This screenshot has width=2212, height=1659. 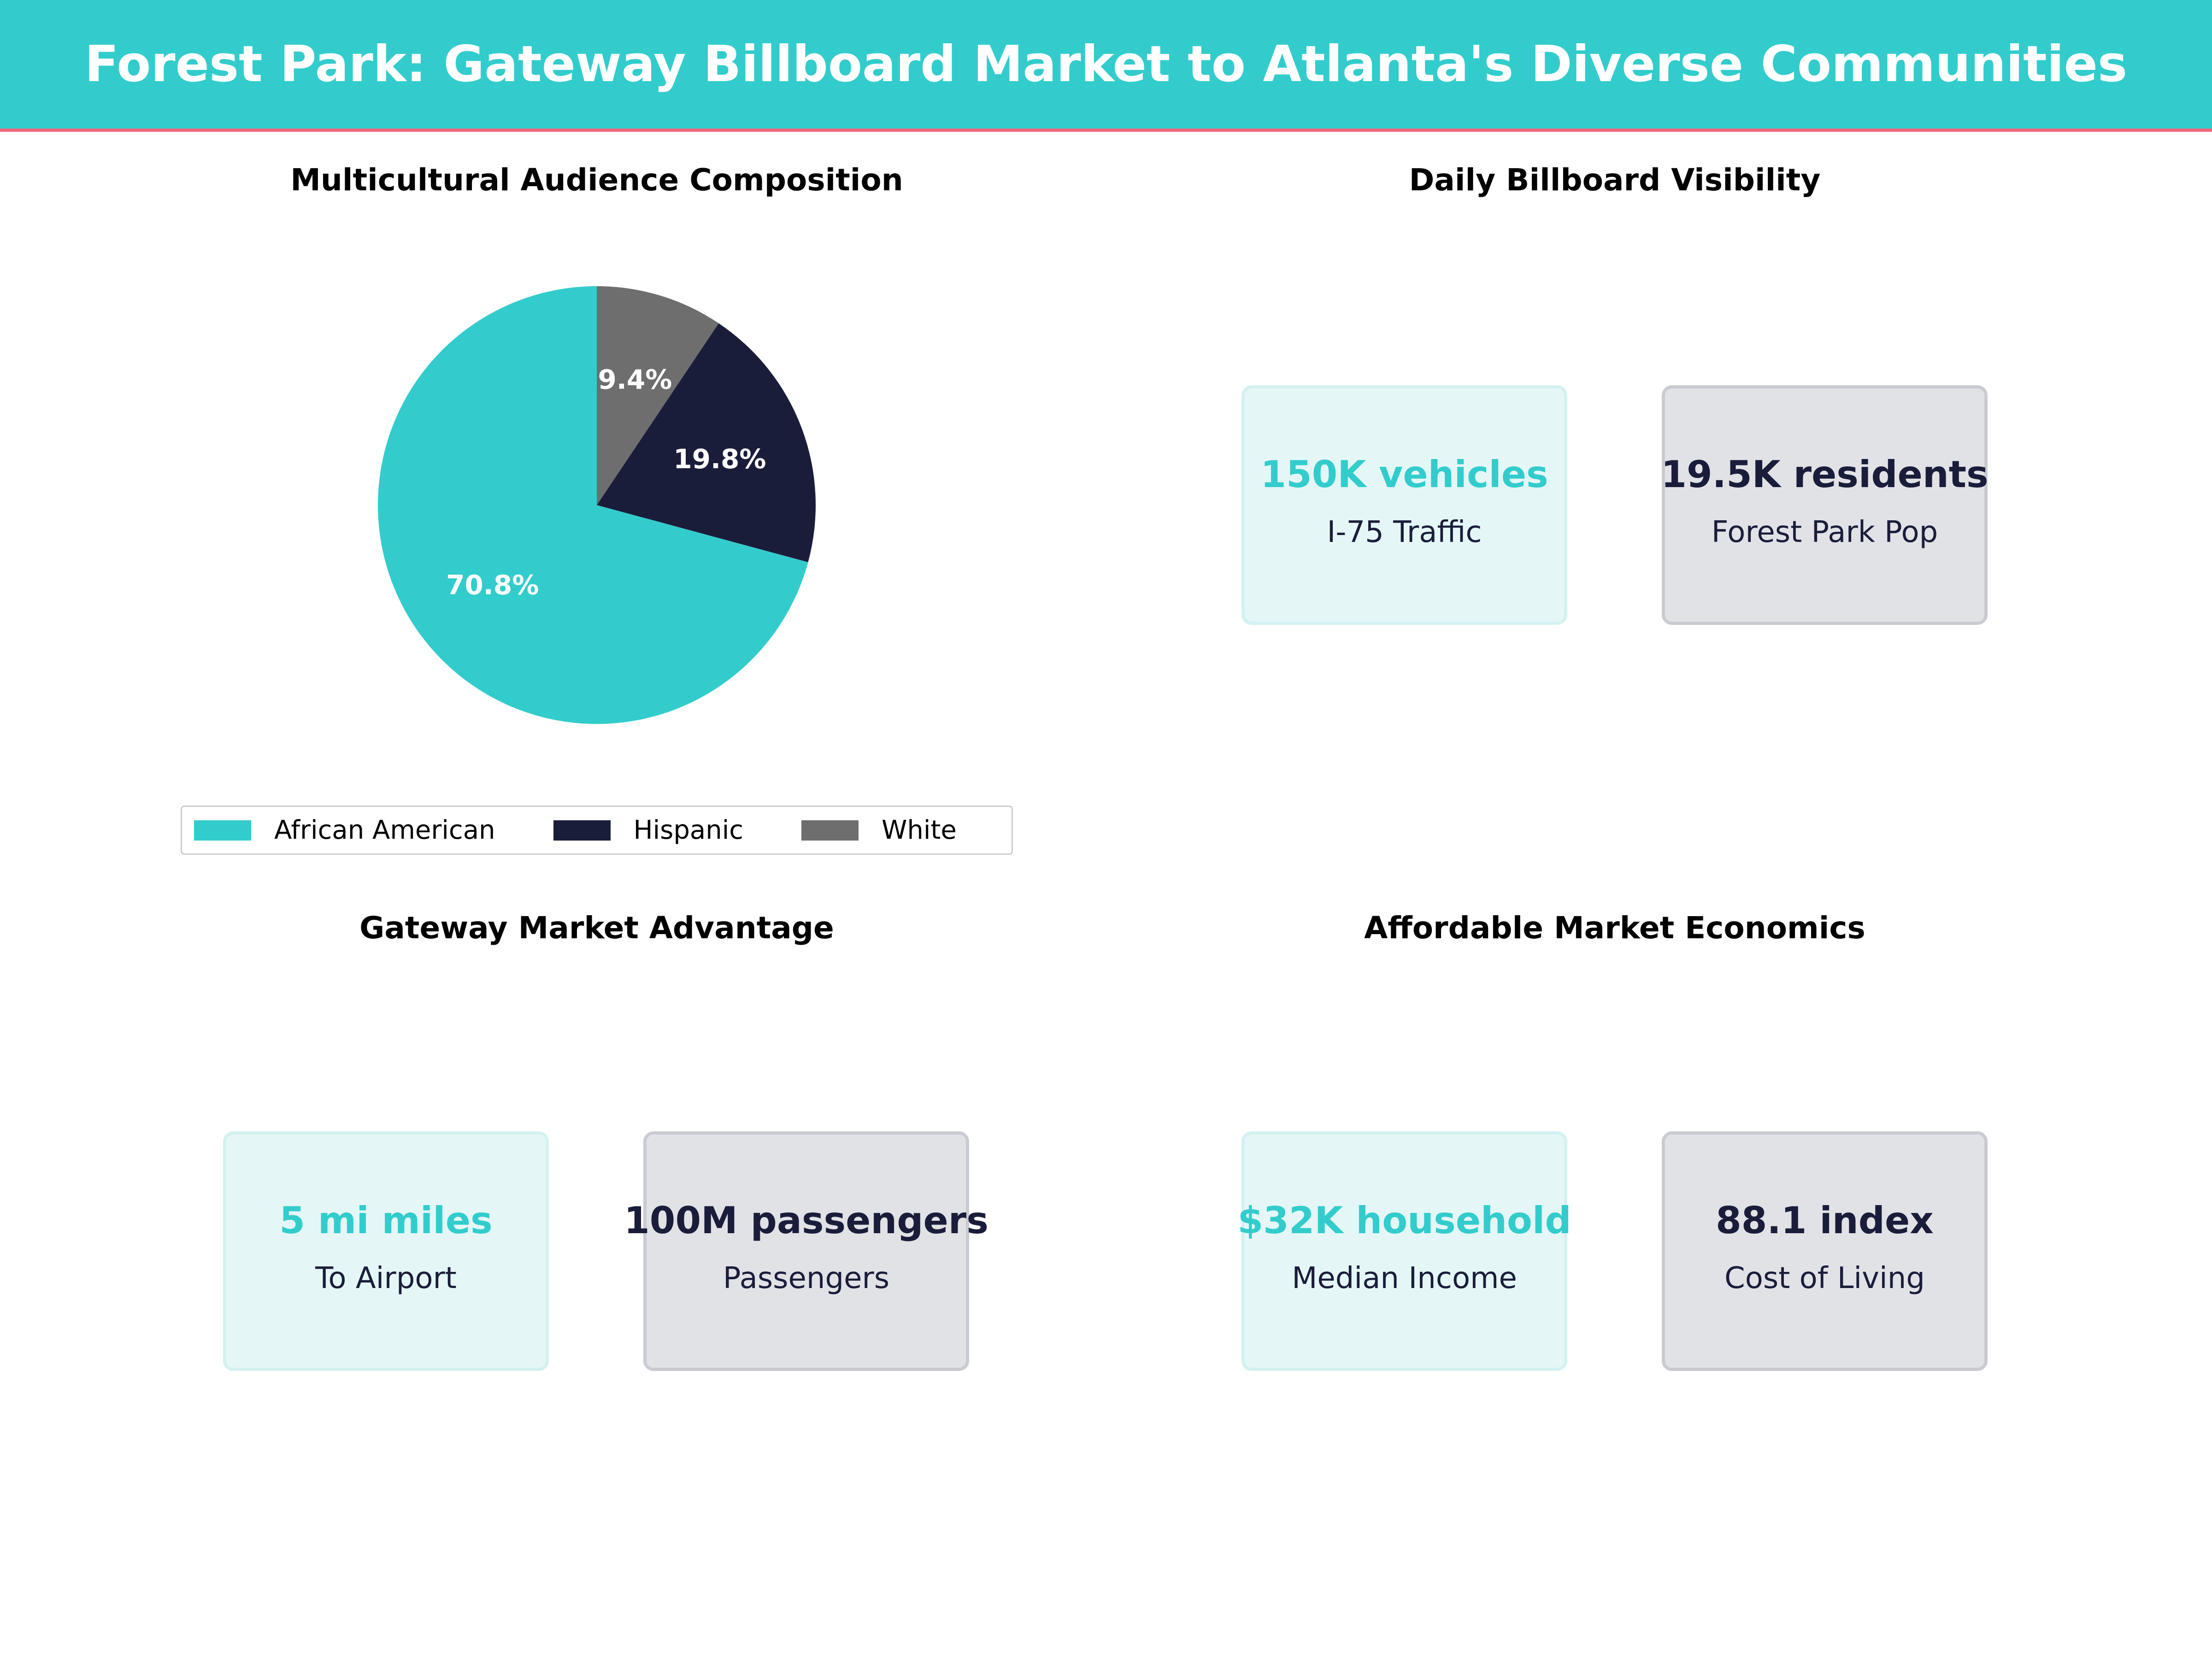 What do you see at coordinates (806, 1251) in the screenshot?
I see `passengers-card: 100M passengers Passengers` at bounding box center [806, 1251].